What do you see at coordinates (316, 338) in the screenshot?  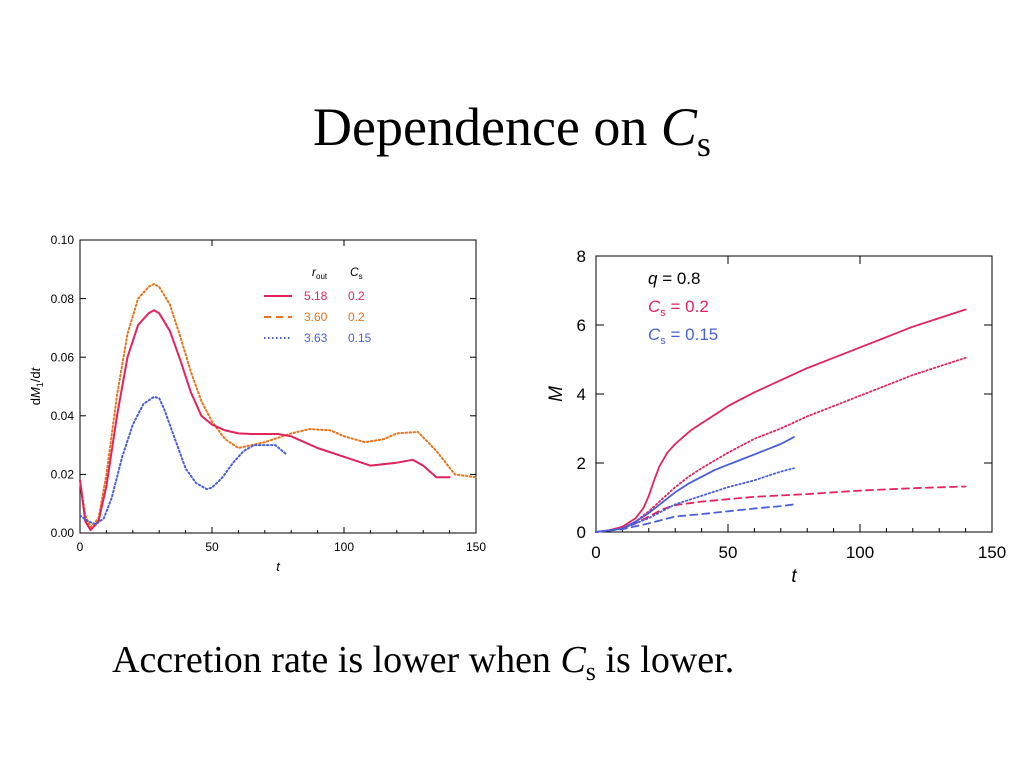 I see `chart1-legend-r-value-3: 3.63` at bounding box center [316, 338].